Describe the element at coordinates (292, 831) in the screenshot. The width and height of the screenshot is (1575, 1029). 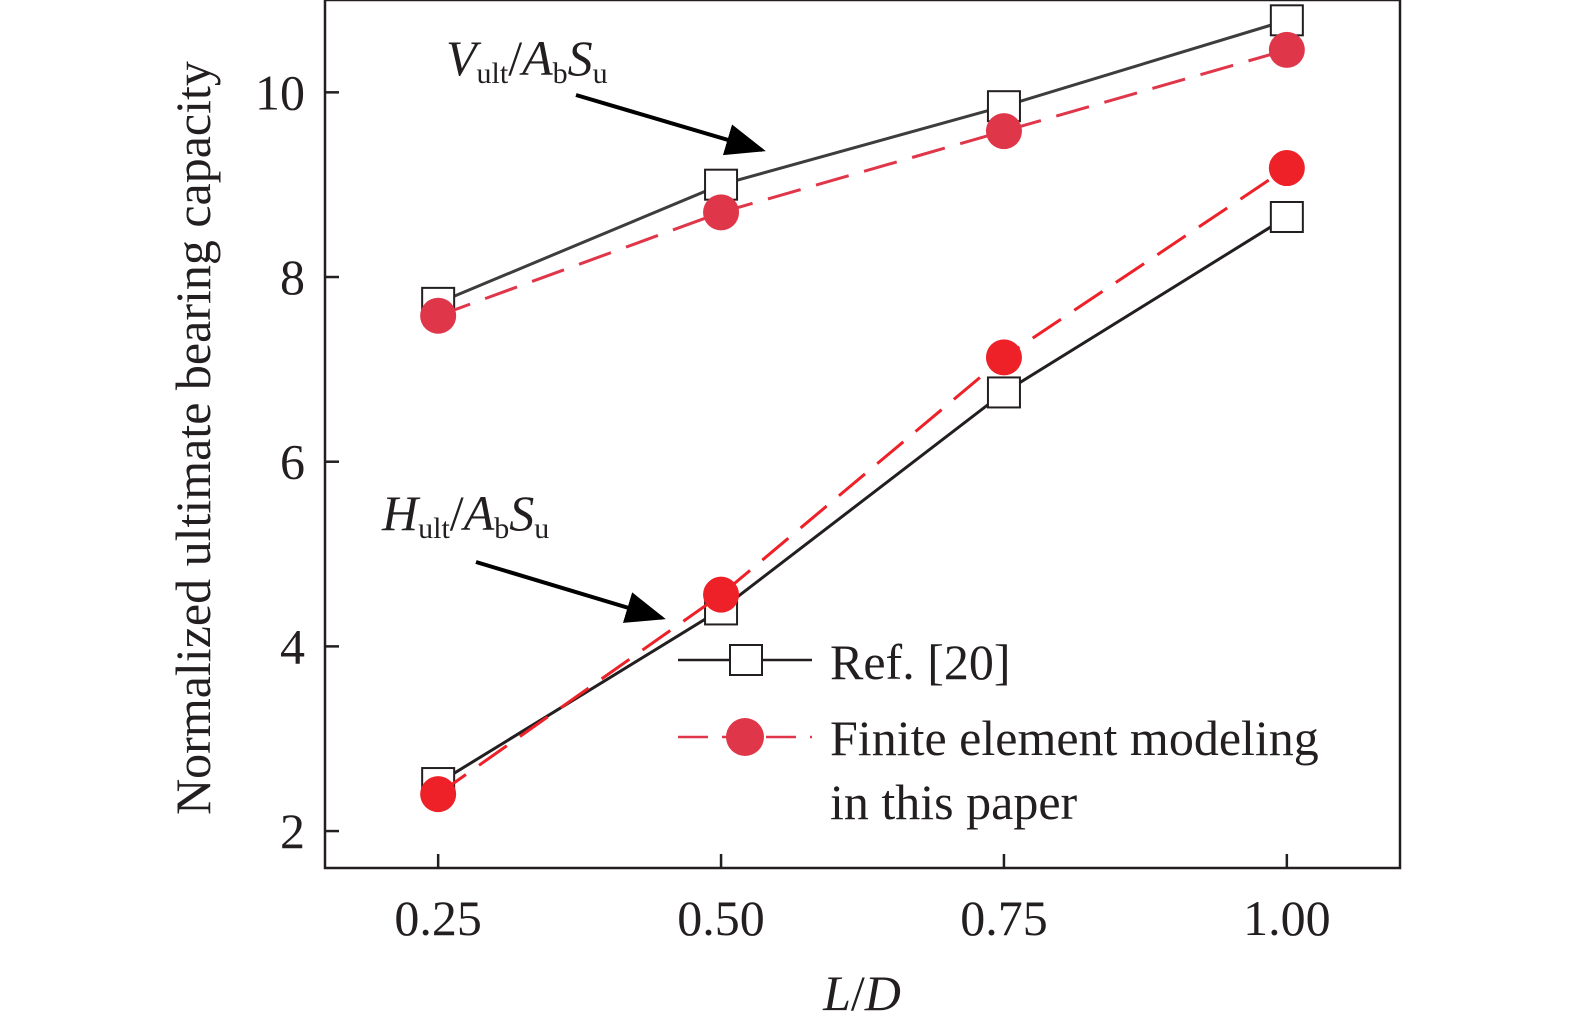
I see `y-tick-label: 2` at that location.